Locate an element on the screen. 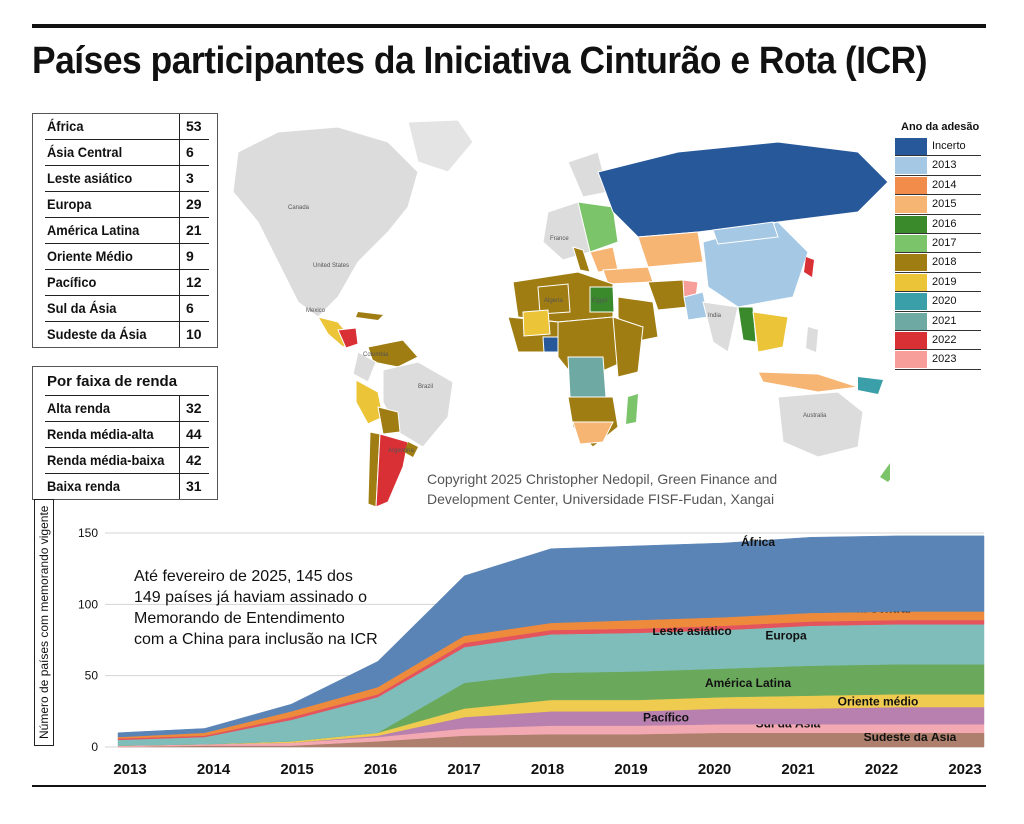  legend-item: Incerto is located at coordinates (940, 147).